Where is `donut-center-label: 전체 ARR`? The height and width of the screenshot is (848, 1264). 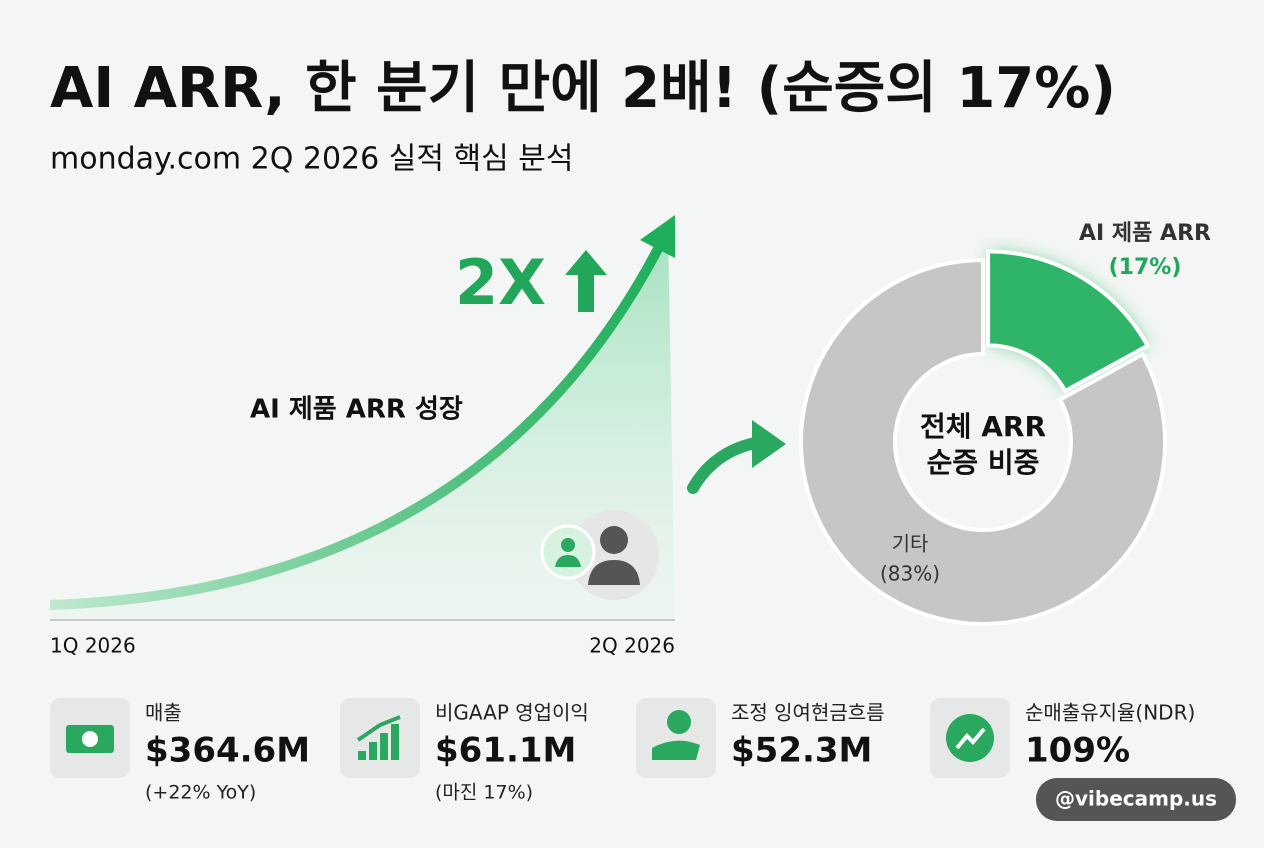 donut-center-label: 전체 ARR is located at coordinates (983, 426).